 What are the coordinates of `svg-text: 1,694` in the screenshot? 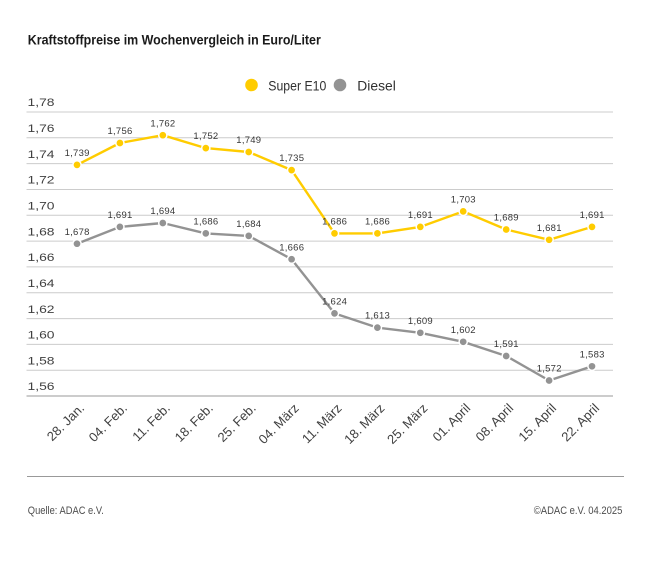 It's located at (162, 211).